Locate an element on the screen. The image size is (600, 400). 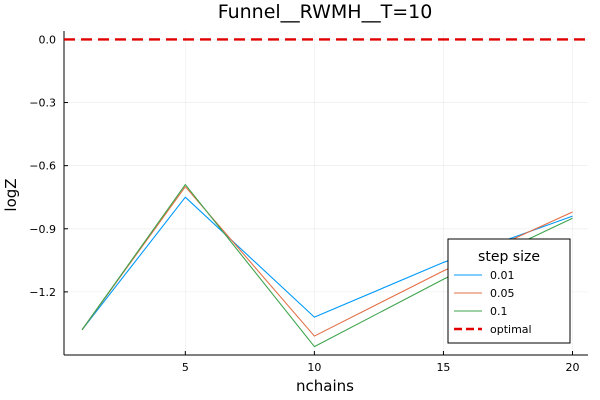
legend-title: step size is located at coordinates (509, 257).